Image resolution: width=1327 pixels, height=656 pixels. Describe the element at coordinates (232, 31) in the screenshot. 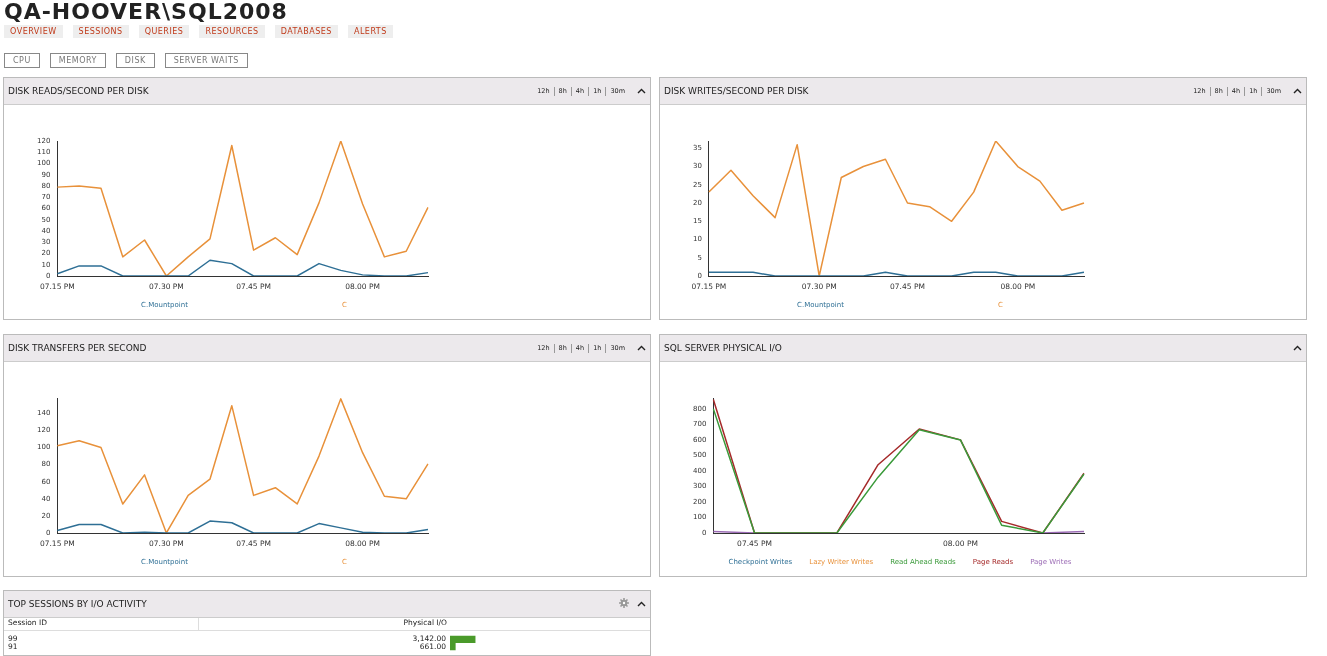

I see `text: RESOURCES` at that location.